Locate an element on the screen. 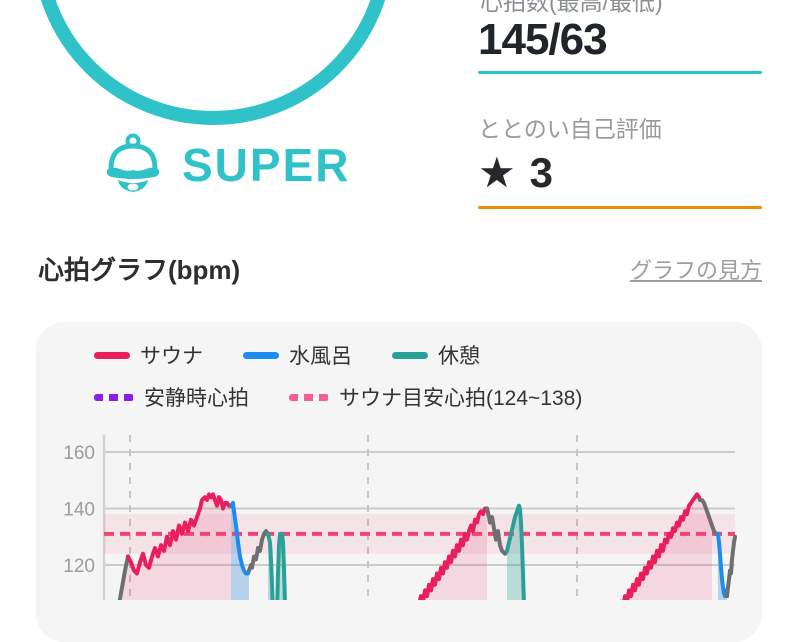  resting-hr-swatch is located at coordinates (114, 397).